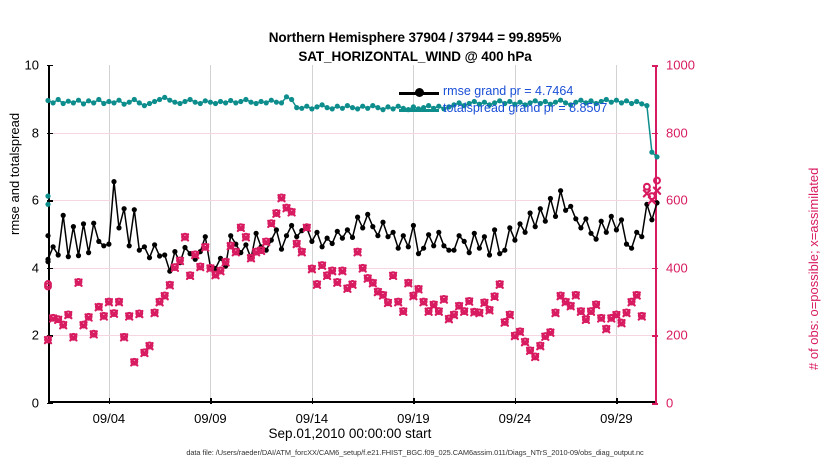  Describe the element at coordinates (352, 133) in the screenshot. I see `gridline-horizontal` at that location.